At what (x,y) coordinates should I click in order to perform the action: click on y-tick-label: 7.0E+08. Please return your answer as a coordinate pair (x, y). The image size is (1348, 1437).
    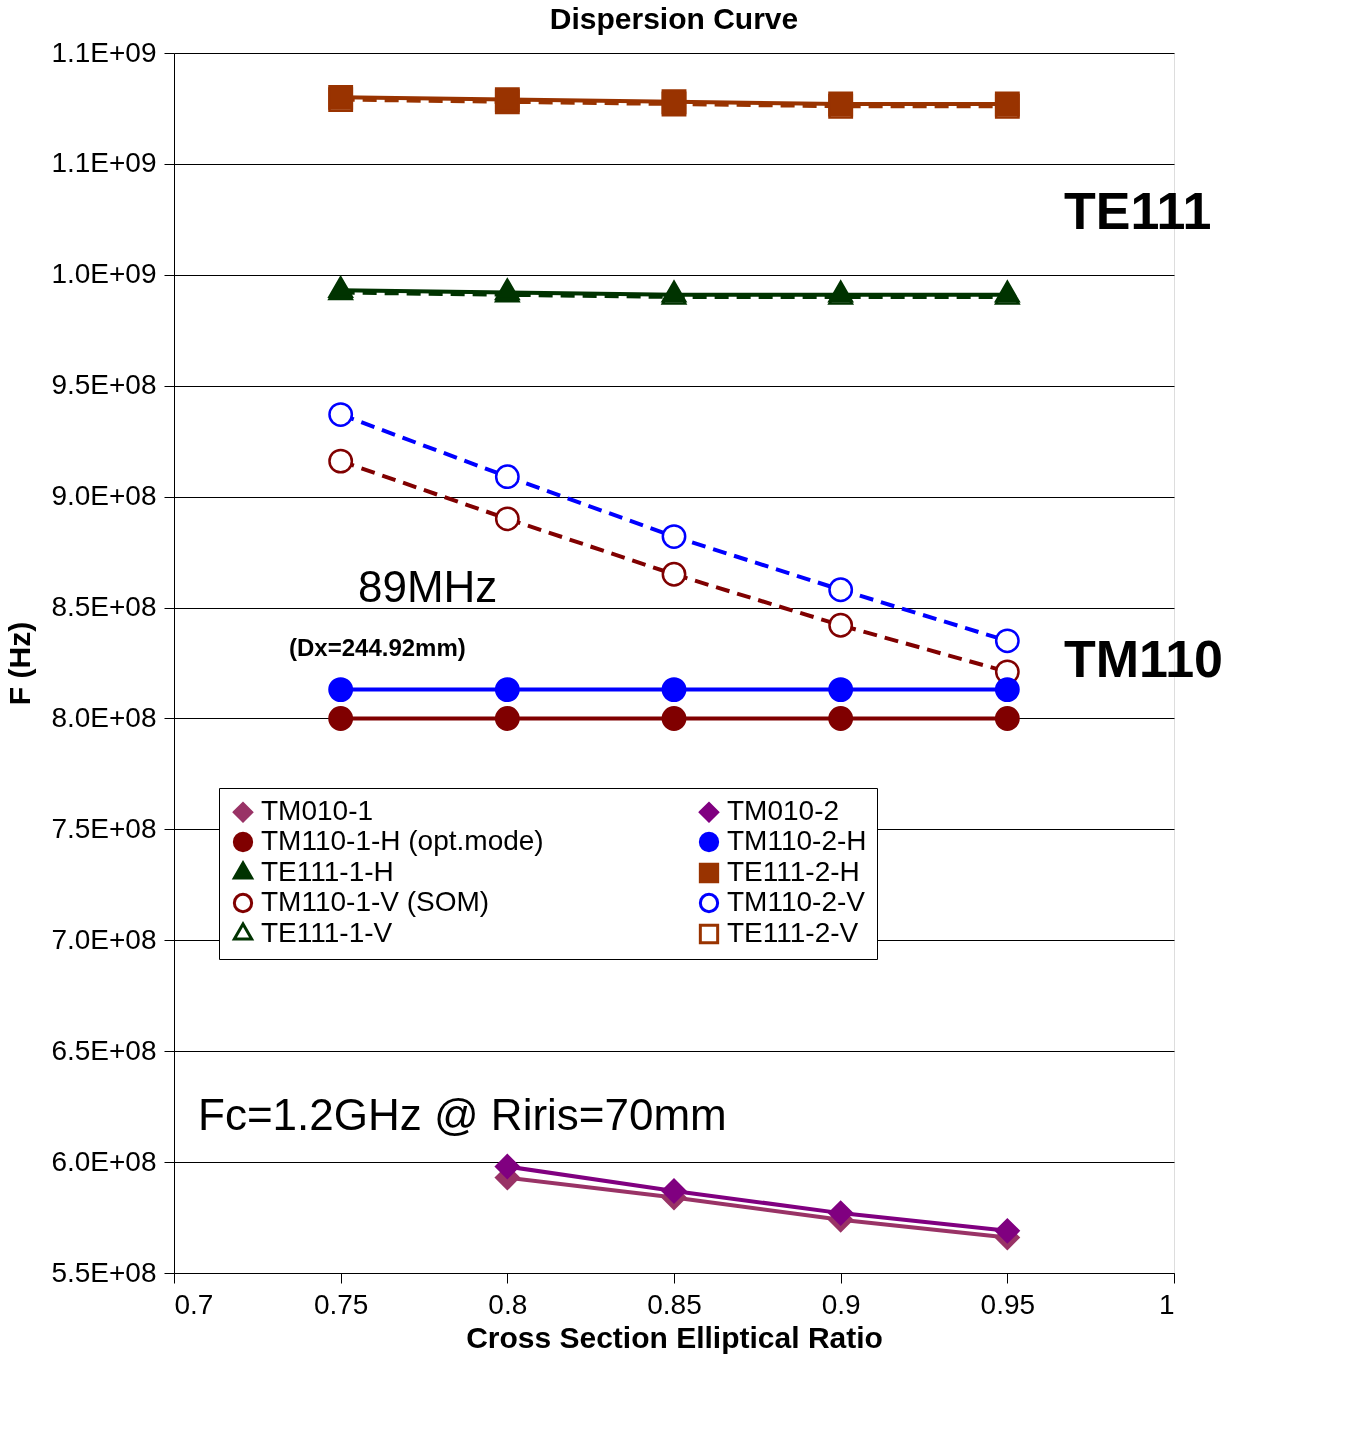
    Looking at the image, I should click on (104, 939).